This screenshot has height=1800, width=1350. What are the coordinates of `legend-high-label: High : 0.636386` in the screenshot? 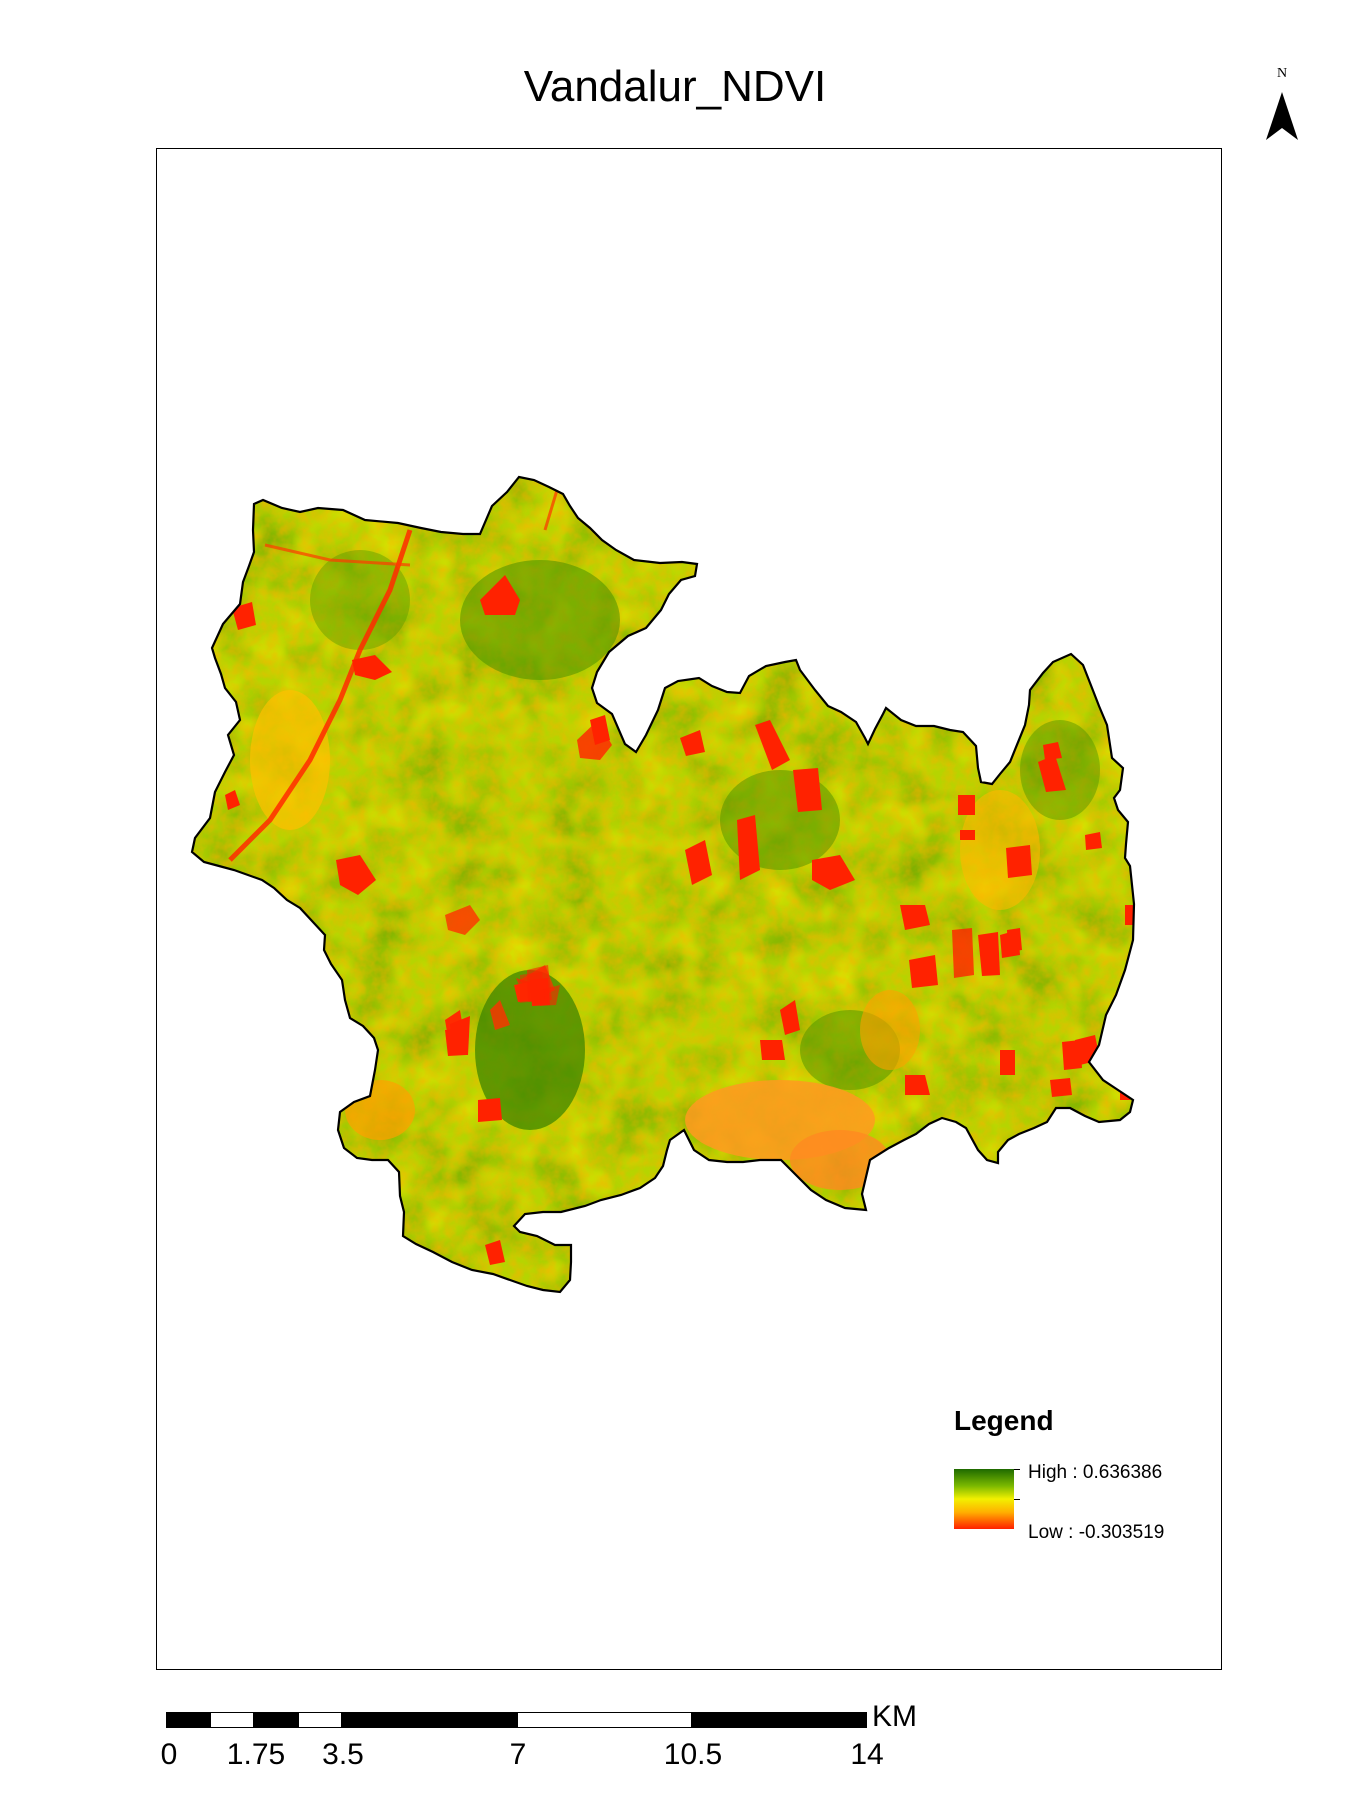 It's located at (1095, 1472).